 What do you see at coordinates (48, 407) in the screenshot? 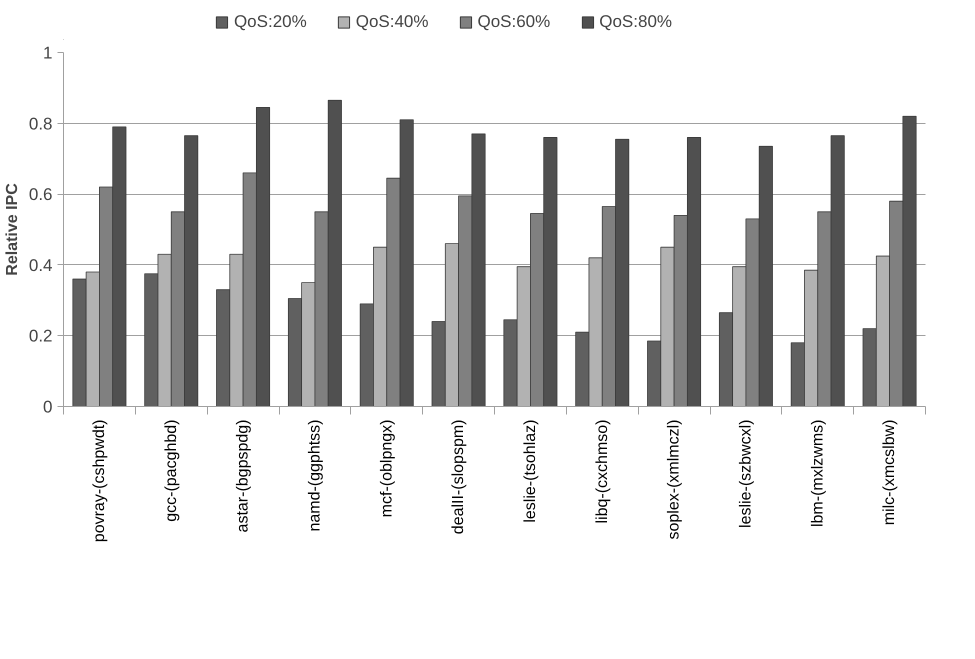
I see `y-tick-label: 0` at bounding box center [48, 407].